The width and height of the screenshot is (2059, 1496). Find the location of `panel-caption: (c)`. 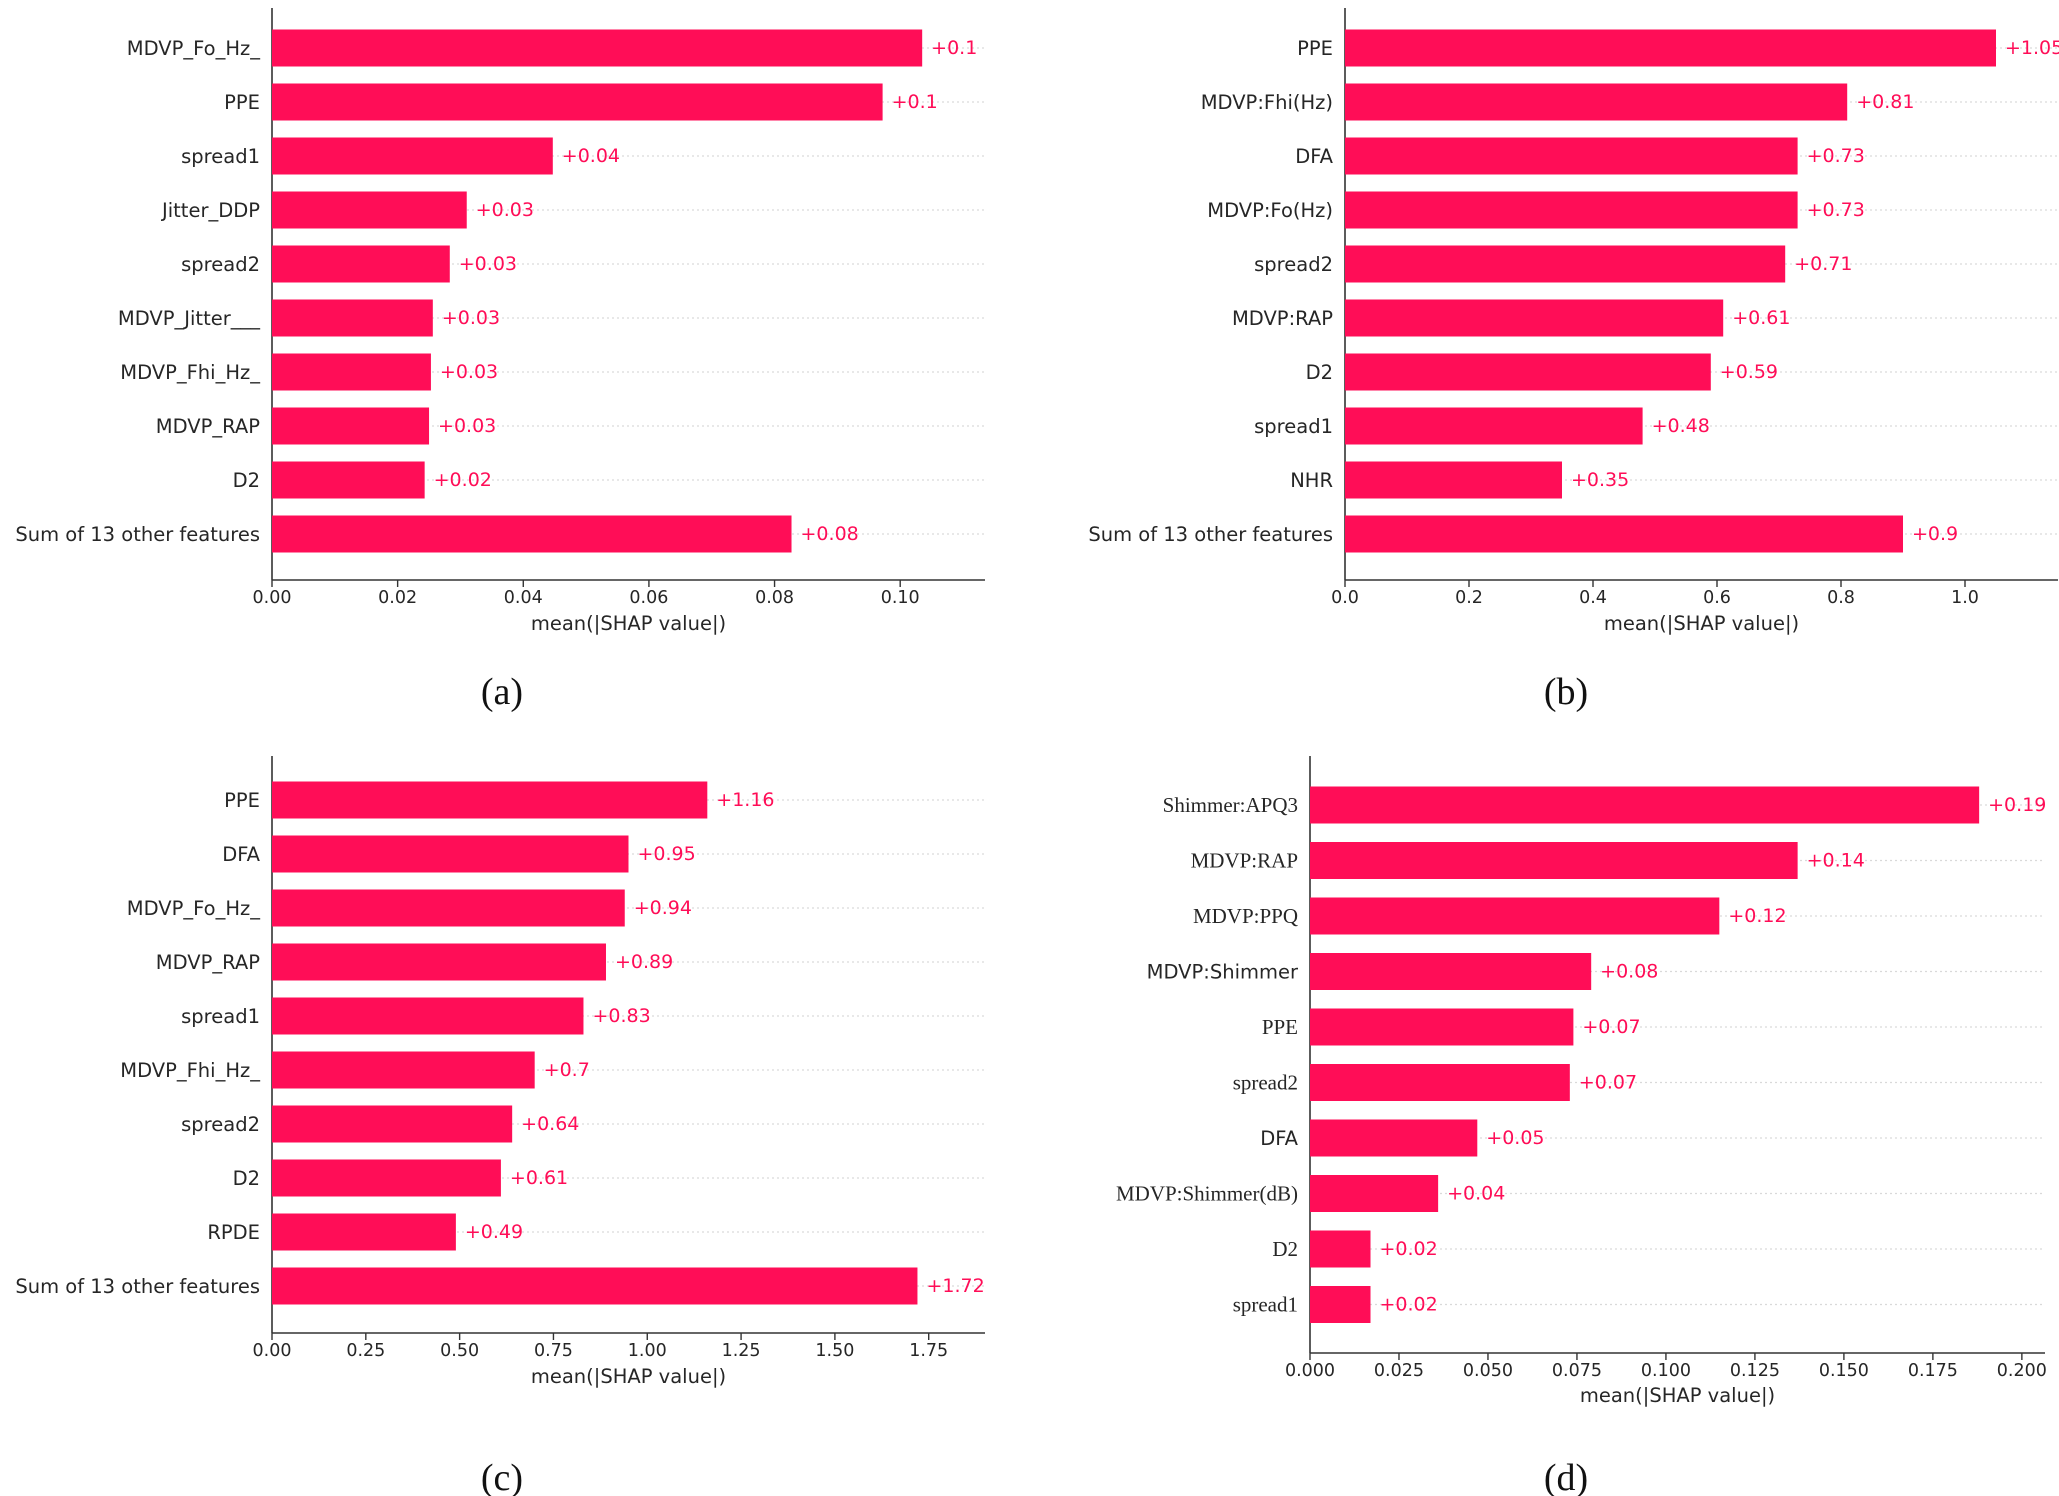

panel-caption: (c) is located at coordinates (502, 1476).